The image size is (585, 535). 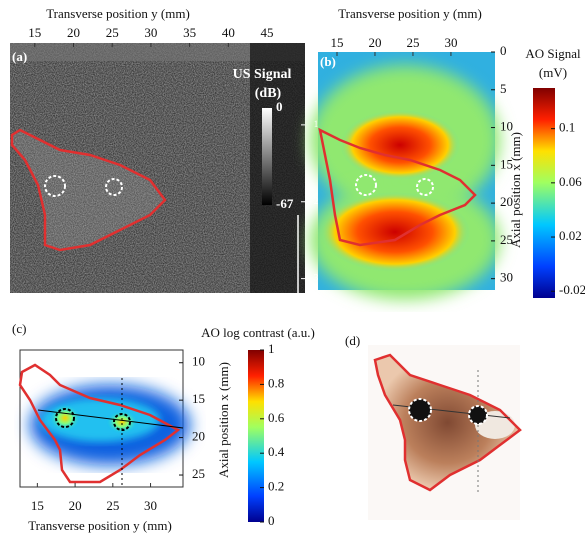 What do you see at coordinates (352, 340) in the screenshot?
I see `panel-label: (d)` at bounding box center [352, 340].